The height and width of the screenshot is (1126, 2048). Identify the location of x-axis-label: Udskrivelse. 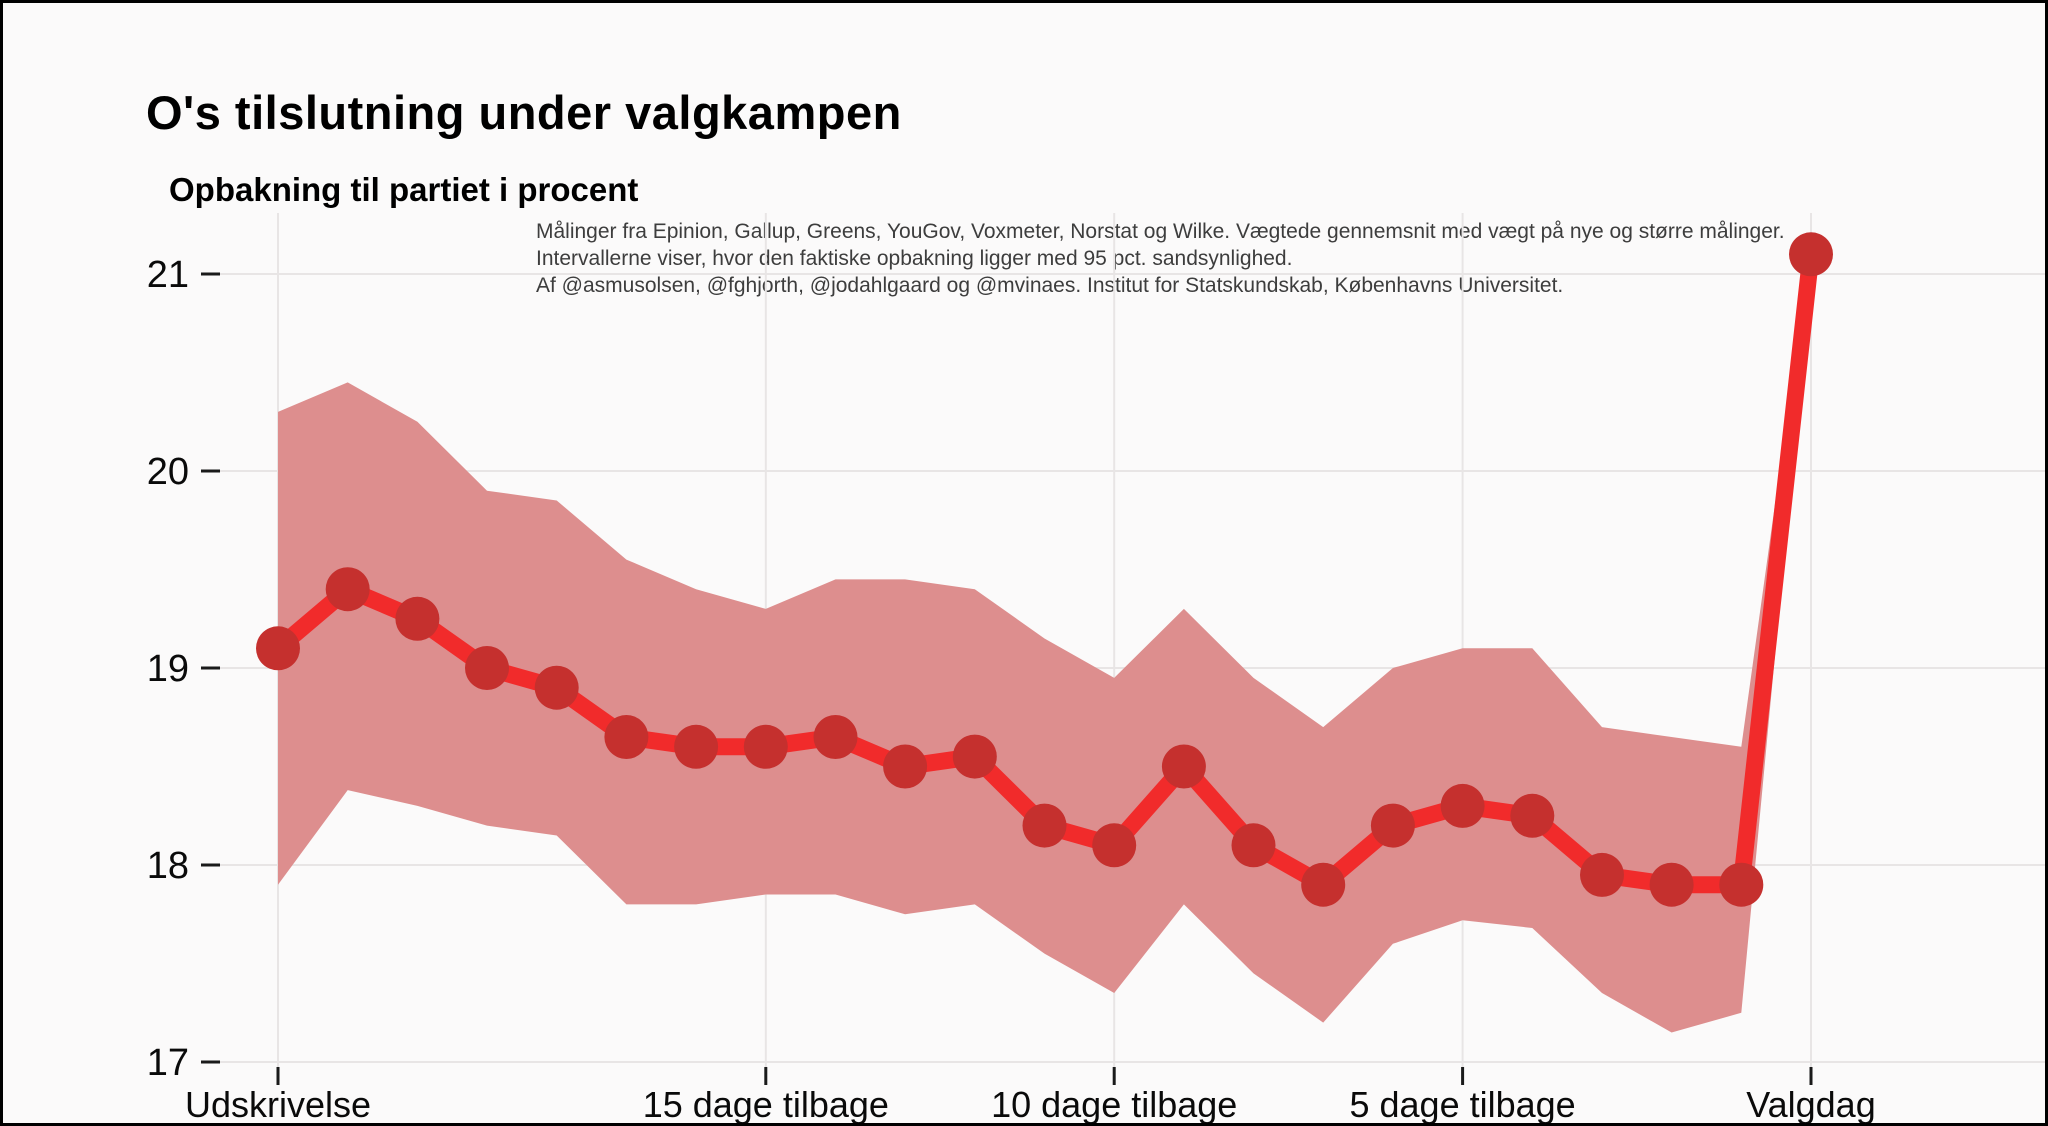
(278, 1104).